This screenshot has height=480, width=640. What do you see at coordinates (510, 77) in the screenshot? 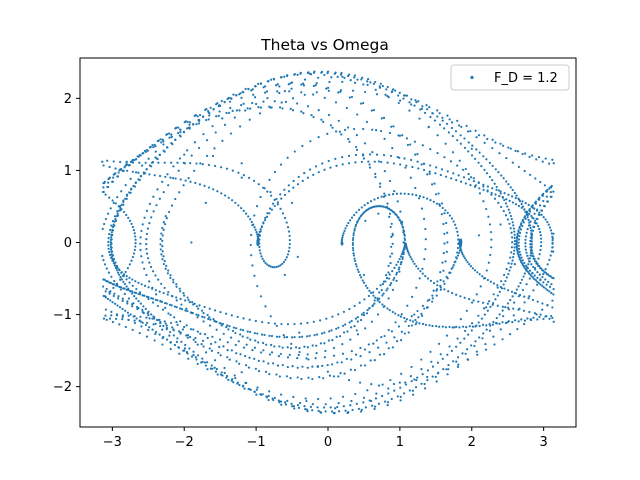
I see `legend-box` at bounding box center [510, 77].